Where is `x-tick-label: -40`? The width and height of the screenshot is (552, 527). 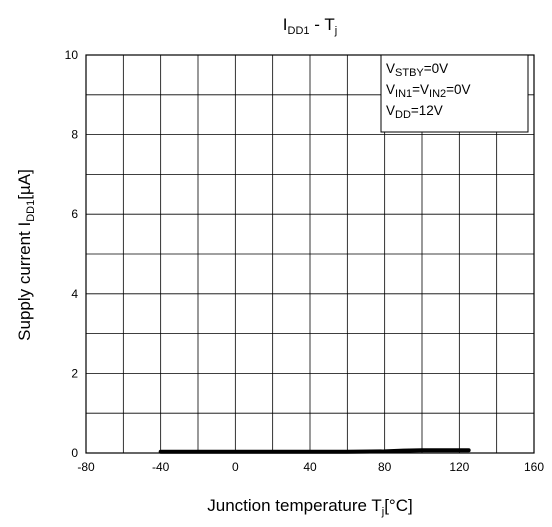 x-tick-label: -40 is located at coordinates (161, 467).